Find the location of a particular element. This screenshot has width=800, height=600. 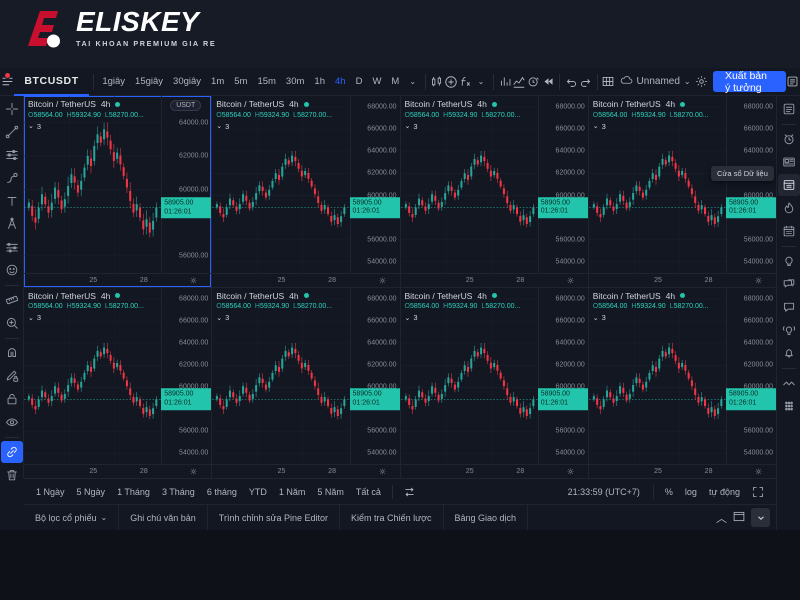

alarm-clock-icon is located at coordinates (789, 139).